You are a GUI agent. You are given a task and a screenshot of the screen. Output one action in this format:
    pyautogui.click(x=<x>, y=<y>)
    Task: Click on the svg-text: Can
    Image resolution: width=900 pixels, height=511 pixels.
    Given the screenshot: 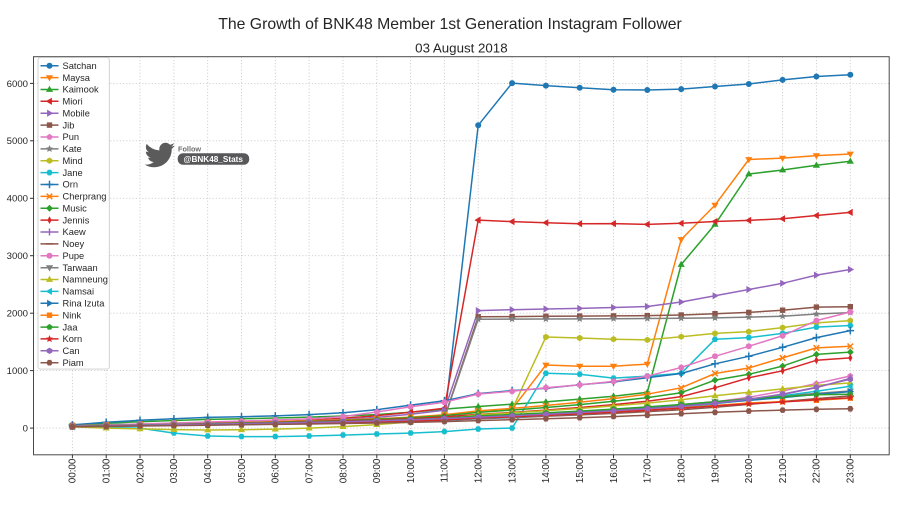 What is the action you would take?
    pyautogui.click(x=71, y=351)
    